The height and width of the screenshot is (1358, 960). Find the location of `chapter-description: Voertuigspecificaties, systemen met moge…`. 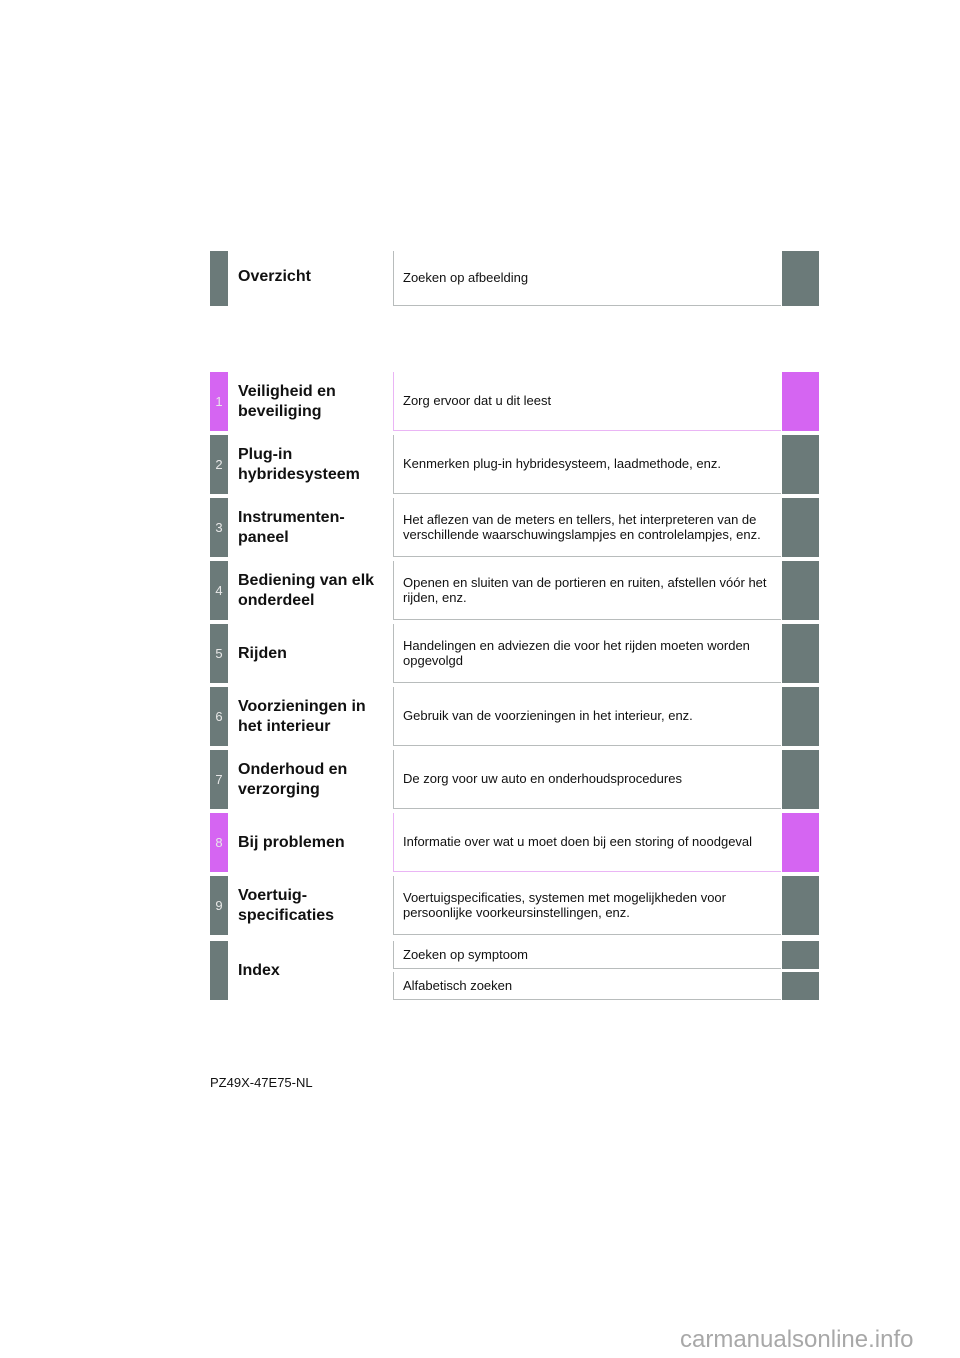

chapter-description: Voertuigspecificaties, systemen met moge… is located at coordinates (587, 905).